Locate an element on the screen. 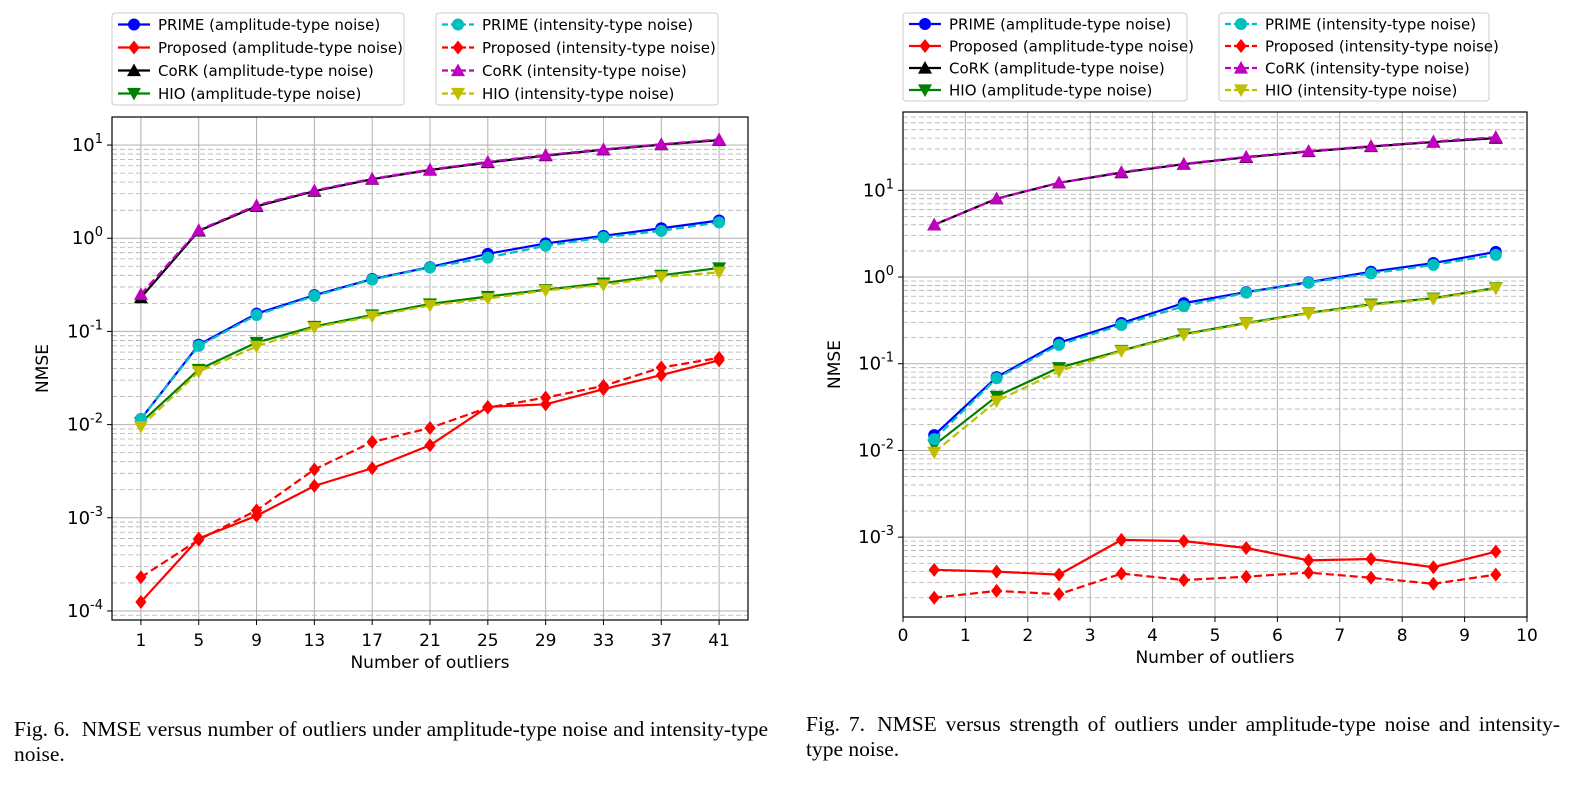  x-tick-label: 2 is located at coordinates (1027, 636).